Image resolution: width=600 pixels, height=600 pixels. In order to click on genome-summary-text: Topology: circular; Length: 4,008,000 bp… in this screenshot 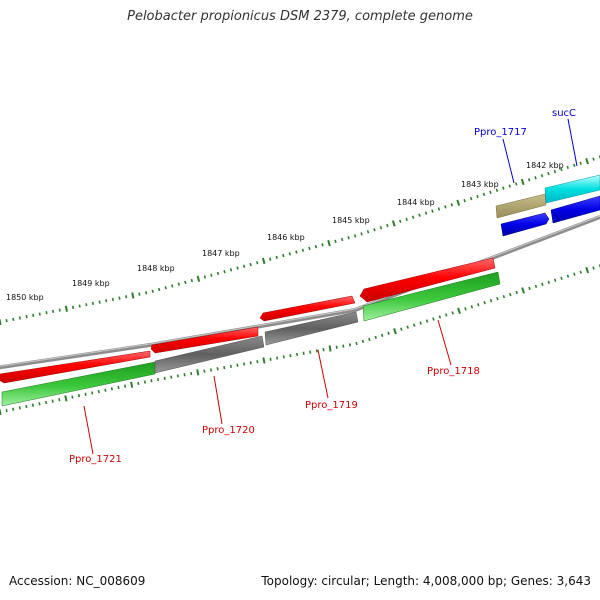, I will do `click(426, 581)`.